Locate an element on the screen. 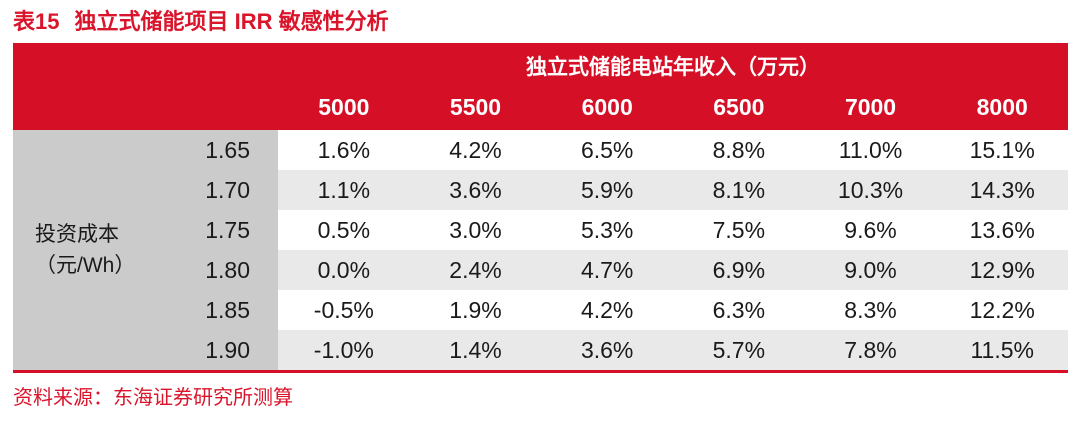  row-group-block: 投资成本 （元/Wh） 1.65 1.70 1.75 1.80 1.85 1.90 is located at coordinates (145, 250).